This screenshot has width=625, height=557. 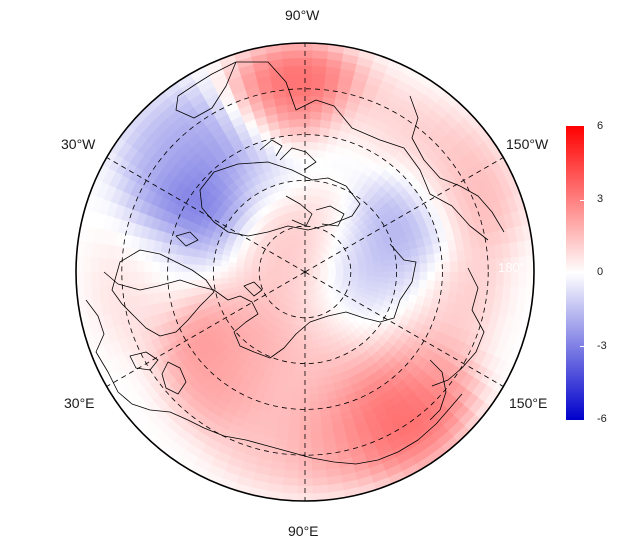 What do you see at coordinates (528, 403) in the screenshot?
I see `lon-label-lower-right: 150°E` at bounding box center [528, 403].